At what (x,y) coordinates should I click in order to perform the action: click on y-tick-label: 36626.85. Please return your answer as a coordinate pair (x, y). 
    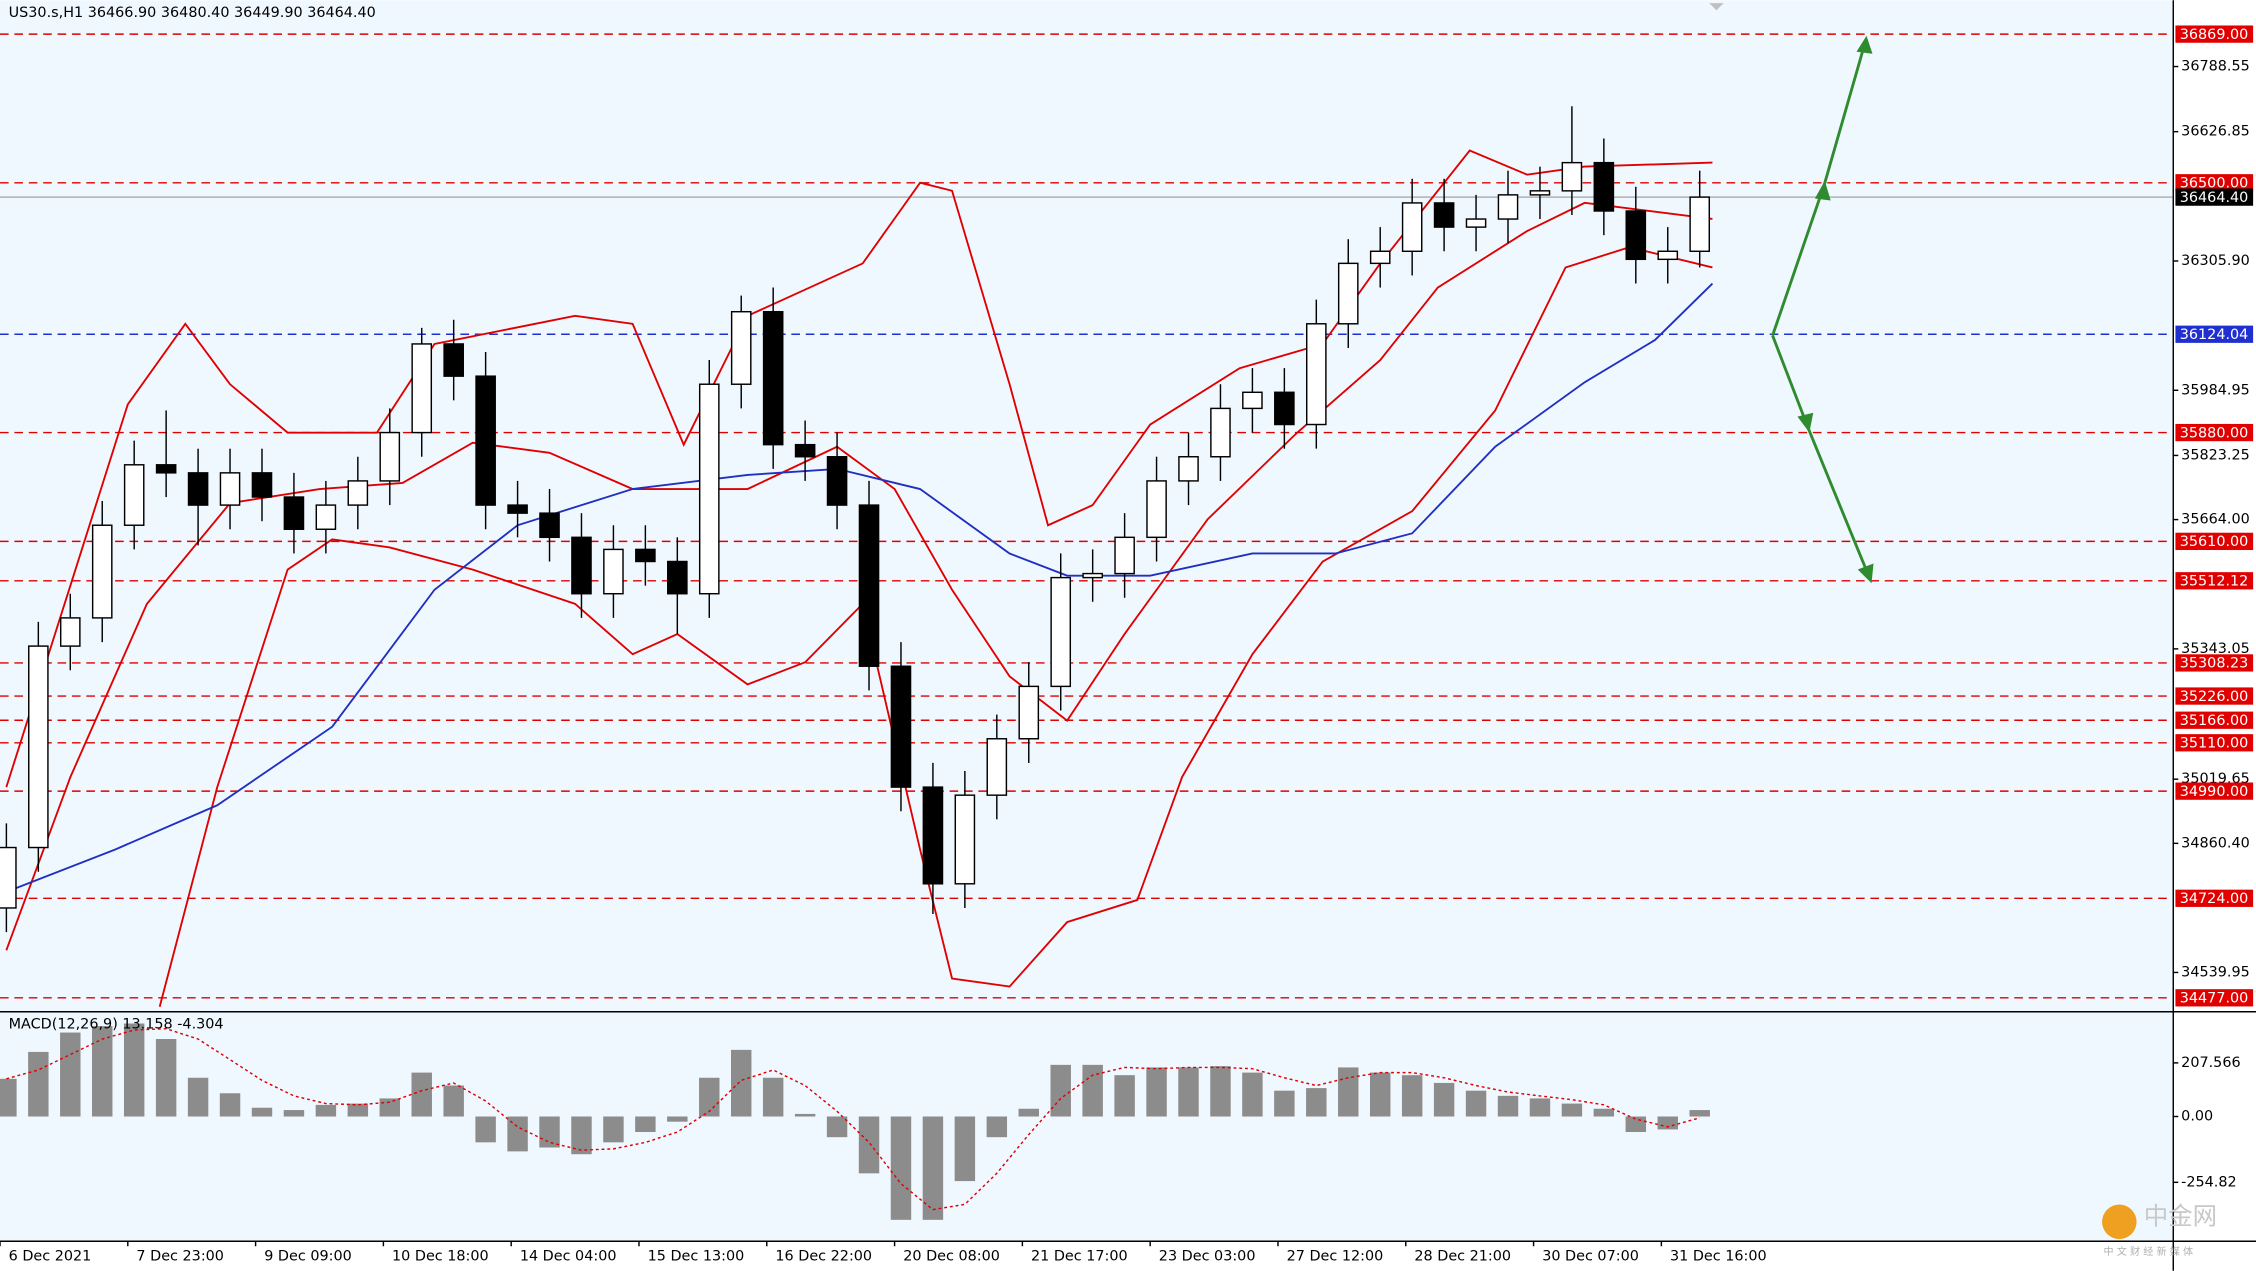
    Looking at the image, I should click on (2215, 132).